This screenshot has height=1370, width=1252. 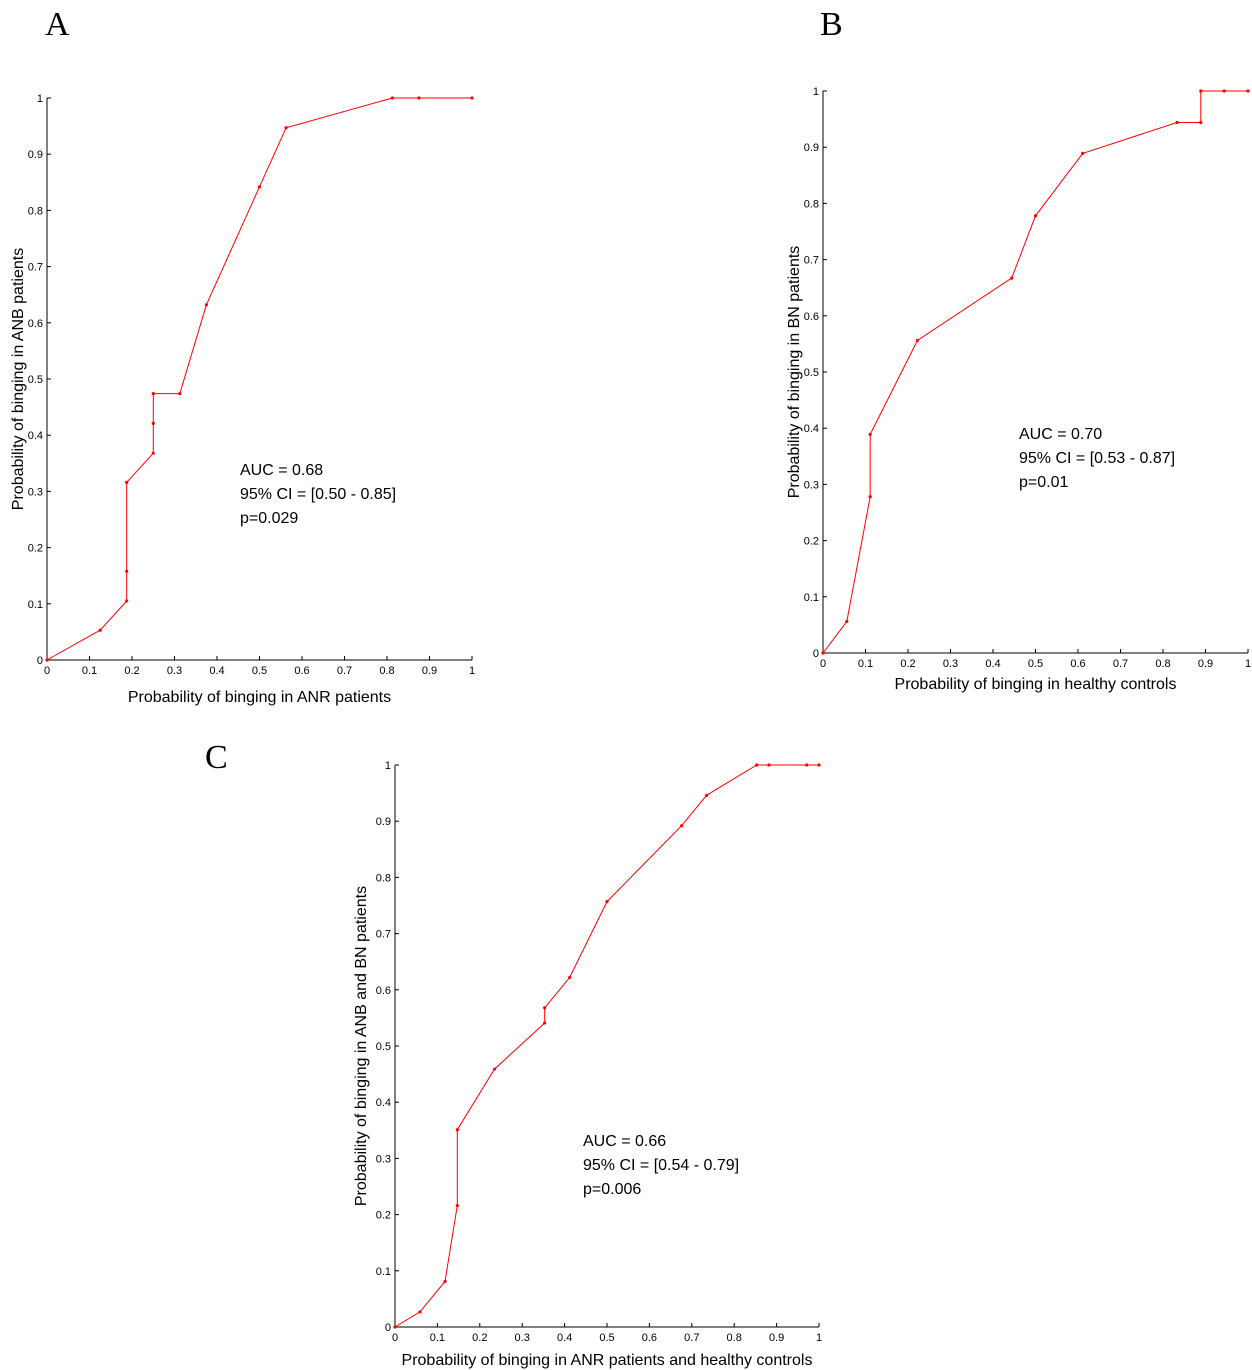 What do you see at coordinates (831, 24) in the screenshot?
I see `panel-letter: B` at bounding box center [831, 24].